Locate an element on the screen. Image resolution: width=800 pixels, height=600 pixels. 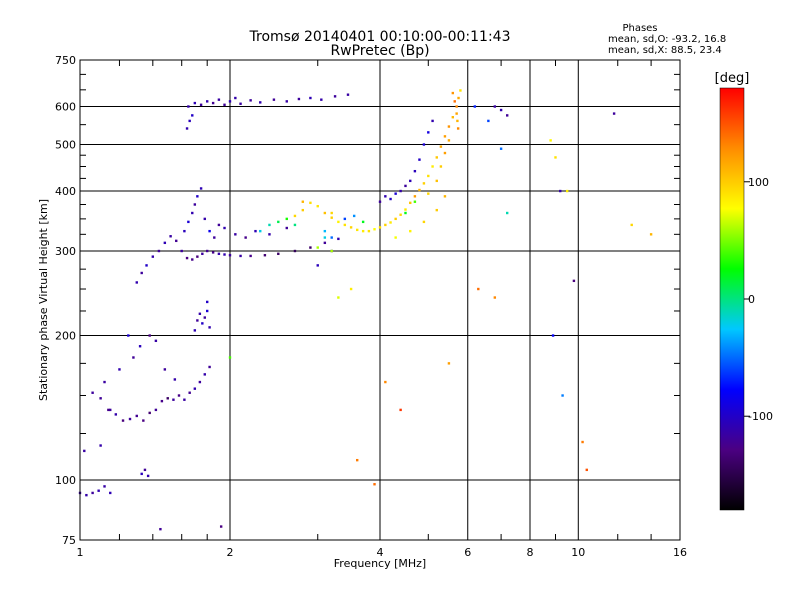
y-tick-label: 400 is located at coordinates (65, 191).